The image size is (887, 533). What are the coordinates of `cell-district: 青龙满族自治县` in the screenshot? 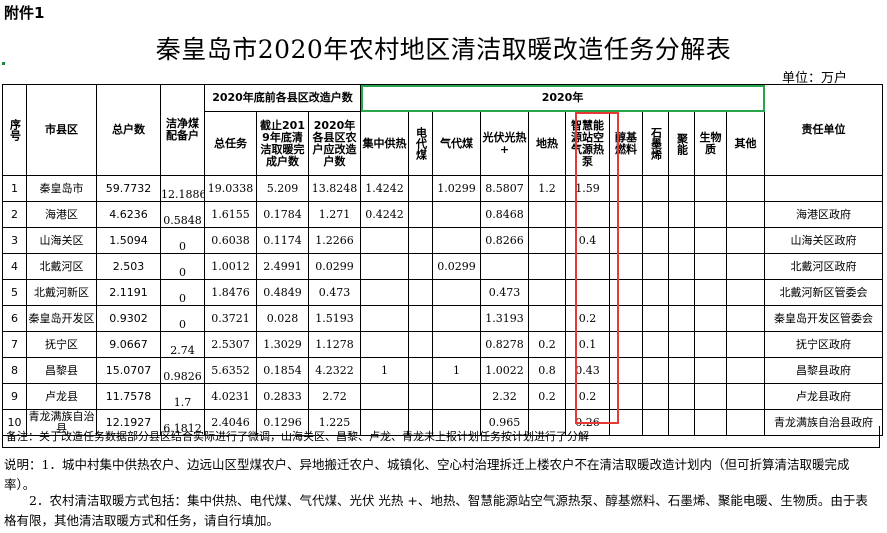 It's located at (61, 422).